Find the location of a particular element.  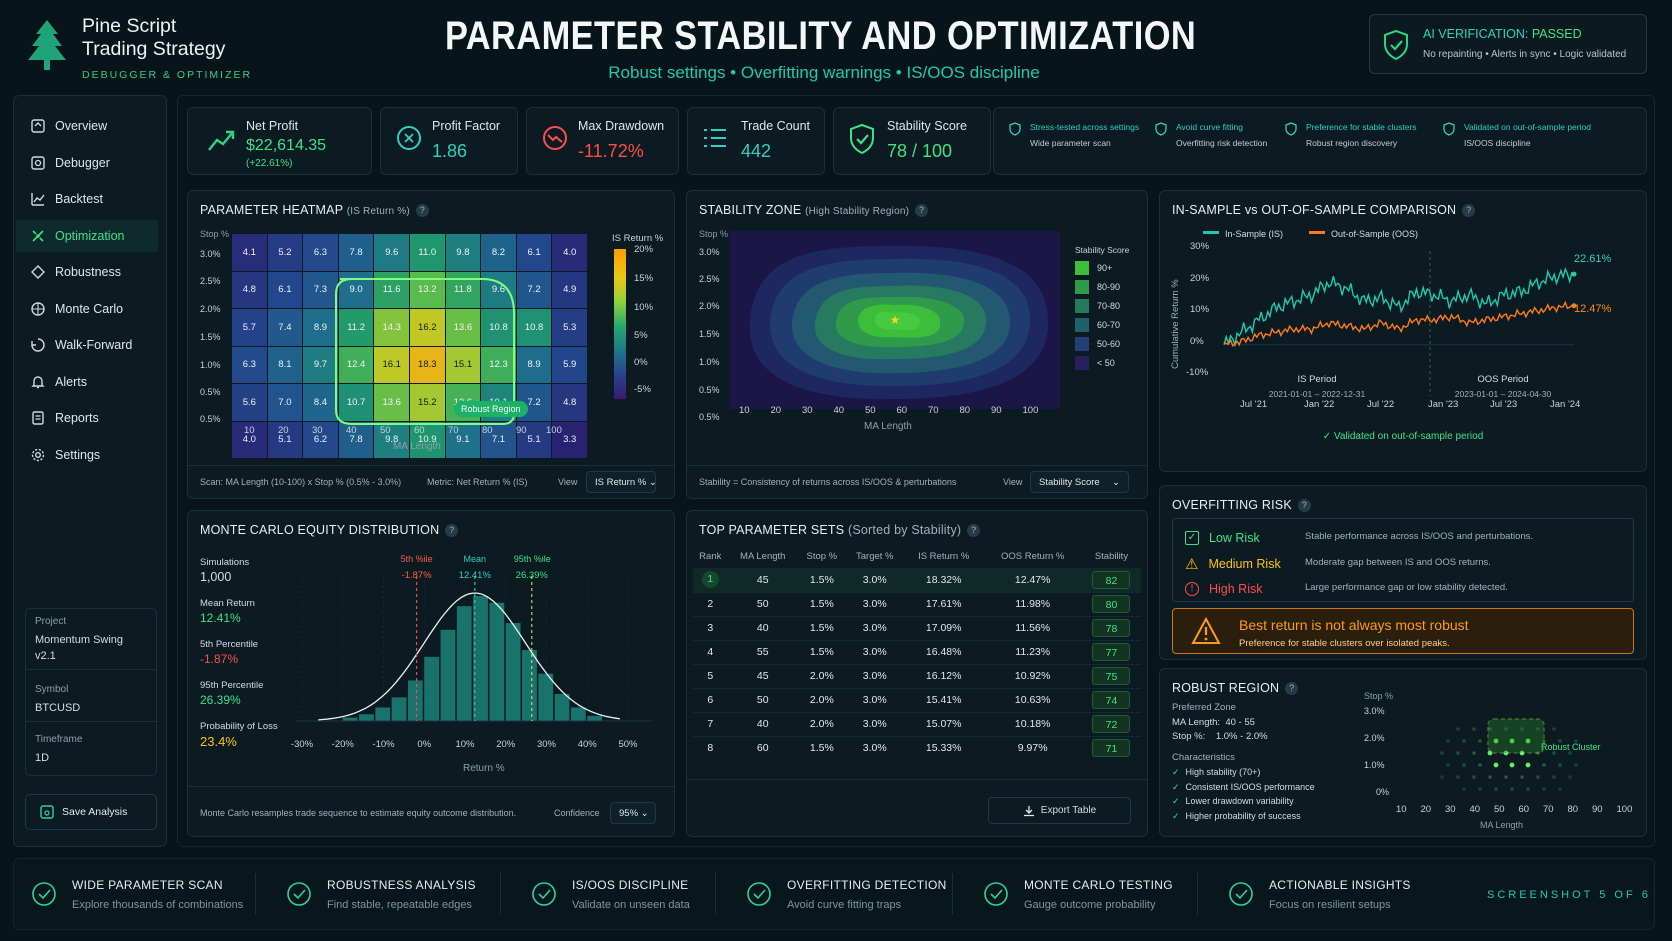

heatmap-view-select: IS Return % ⌄ is located at coordinates (621, 482).